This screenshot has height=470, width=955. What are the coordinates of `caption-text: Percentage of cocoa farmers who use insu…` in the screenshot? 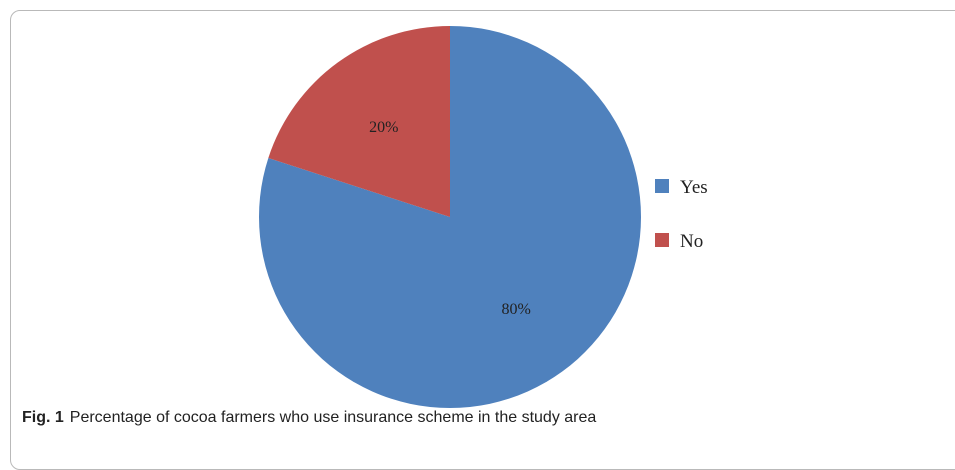 It's located at (333, 417).